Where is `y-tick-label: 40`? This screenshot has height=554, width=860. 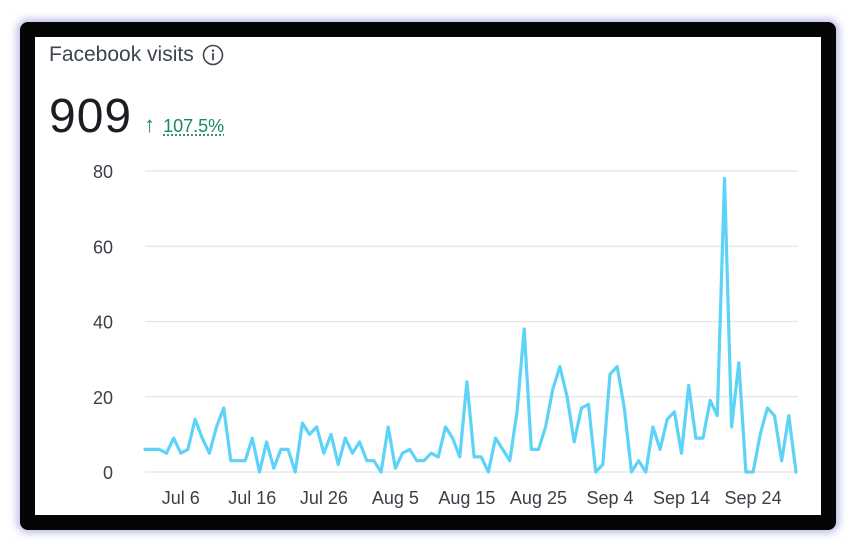 y-tick-label: 40 is located at coordinates (103, 323).